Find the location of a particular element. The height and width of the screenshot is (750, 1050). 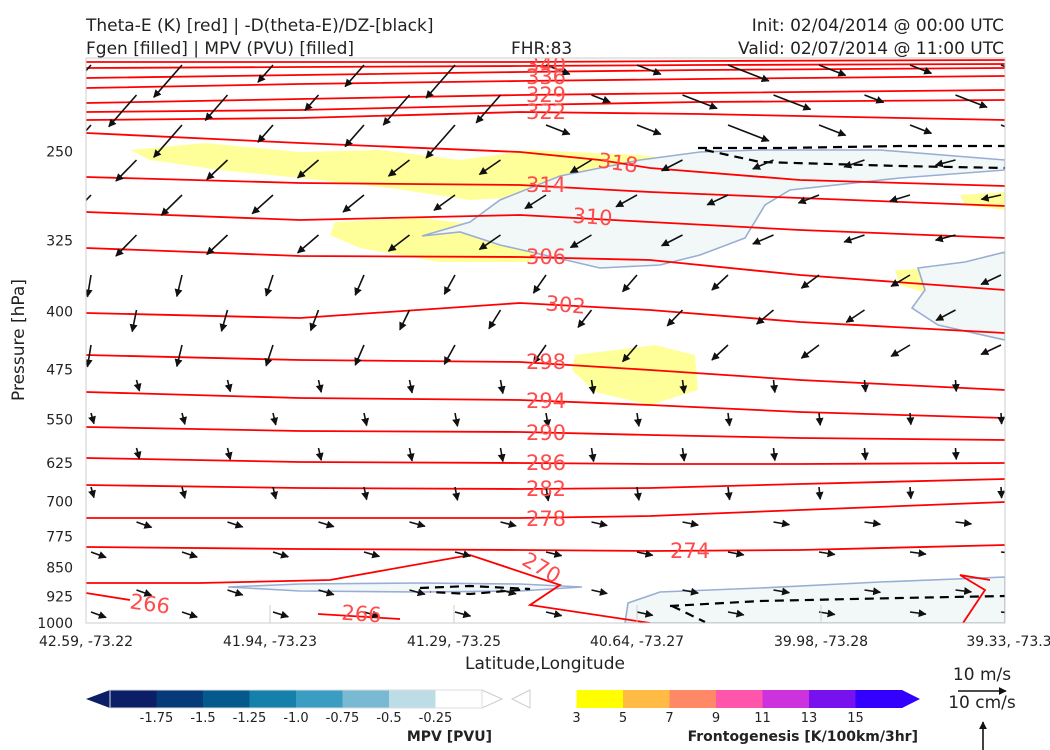

fgen-colorbar-tick: 5 is located at coordinates (623, 718).